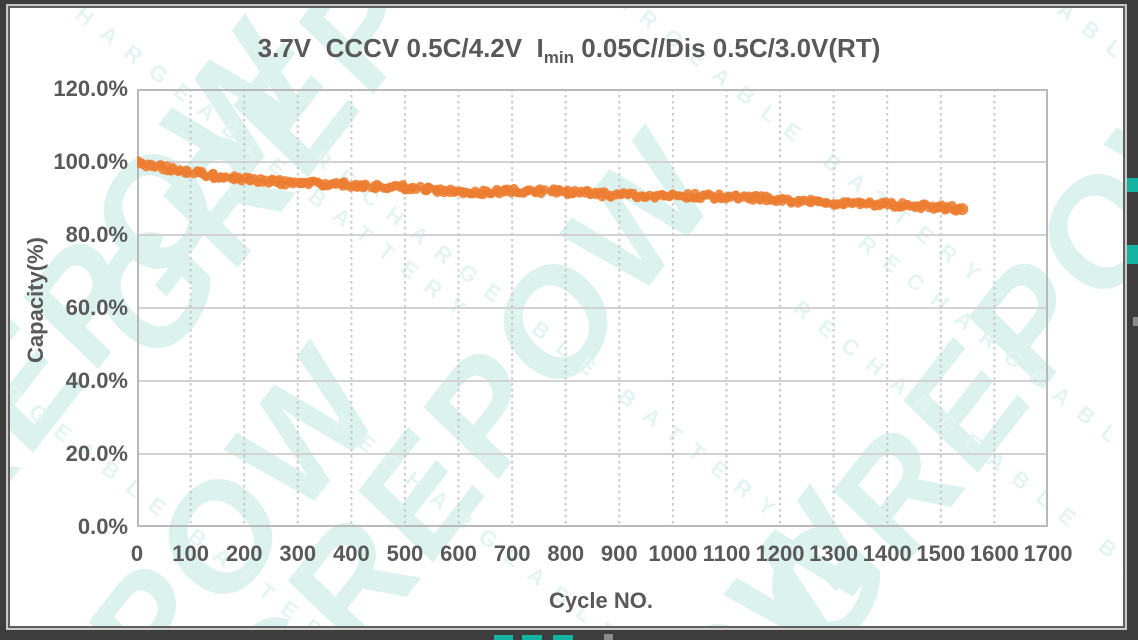 The image size is (1138, 640). I want to click on x-tick-label: 300, so click(298, 553).